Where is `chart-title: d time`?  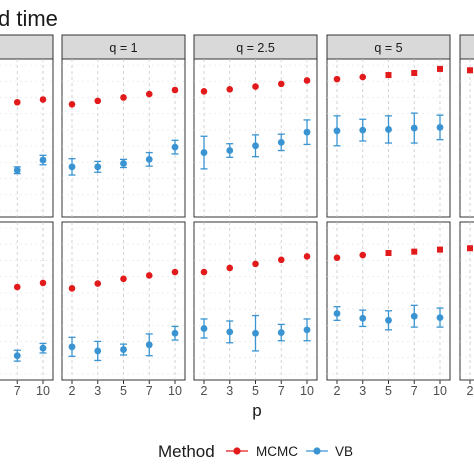 chart-title: d time is located at coordinates (29, 18).